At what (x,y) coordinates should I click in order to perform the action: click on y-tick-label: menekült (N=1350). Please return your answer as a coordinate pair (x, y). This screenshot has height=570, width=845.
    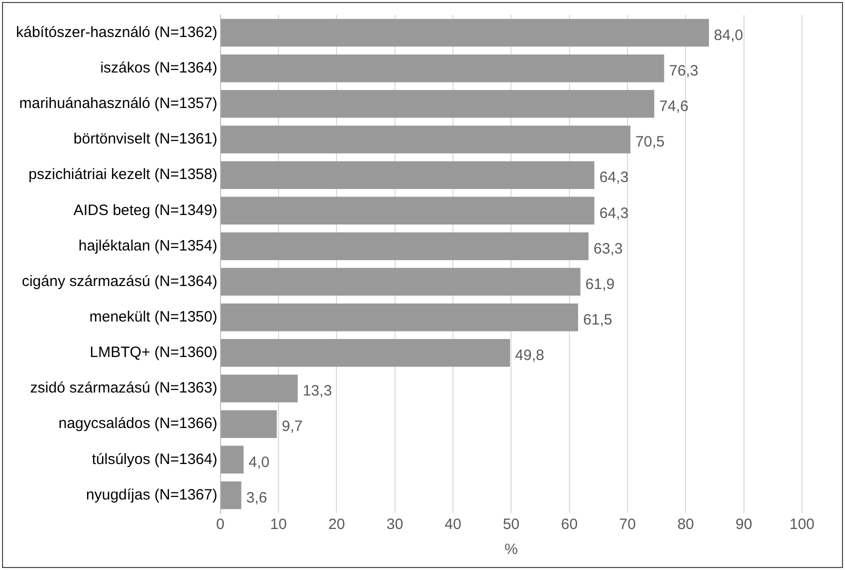
    Looking at the image, I should click on (153, 317).